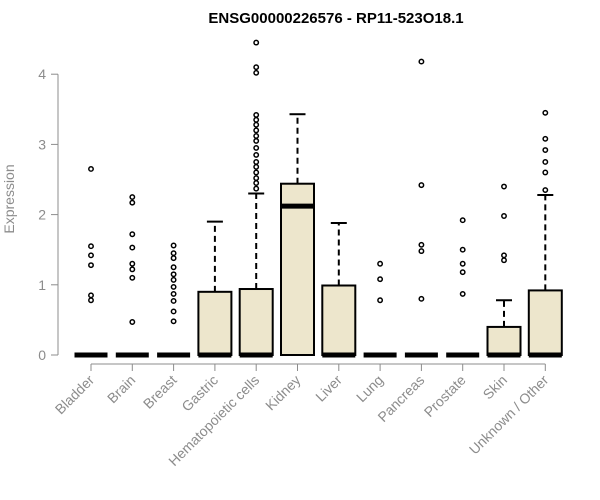 The height and width of the screenshot is (500, 600). I want to click on box-breast, so click(174, 300).